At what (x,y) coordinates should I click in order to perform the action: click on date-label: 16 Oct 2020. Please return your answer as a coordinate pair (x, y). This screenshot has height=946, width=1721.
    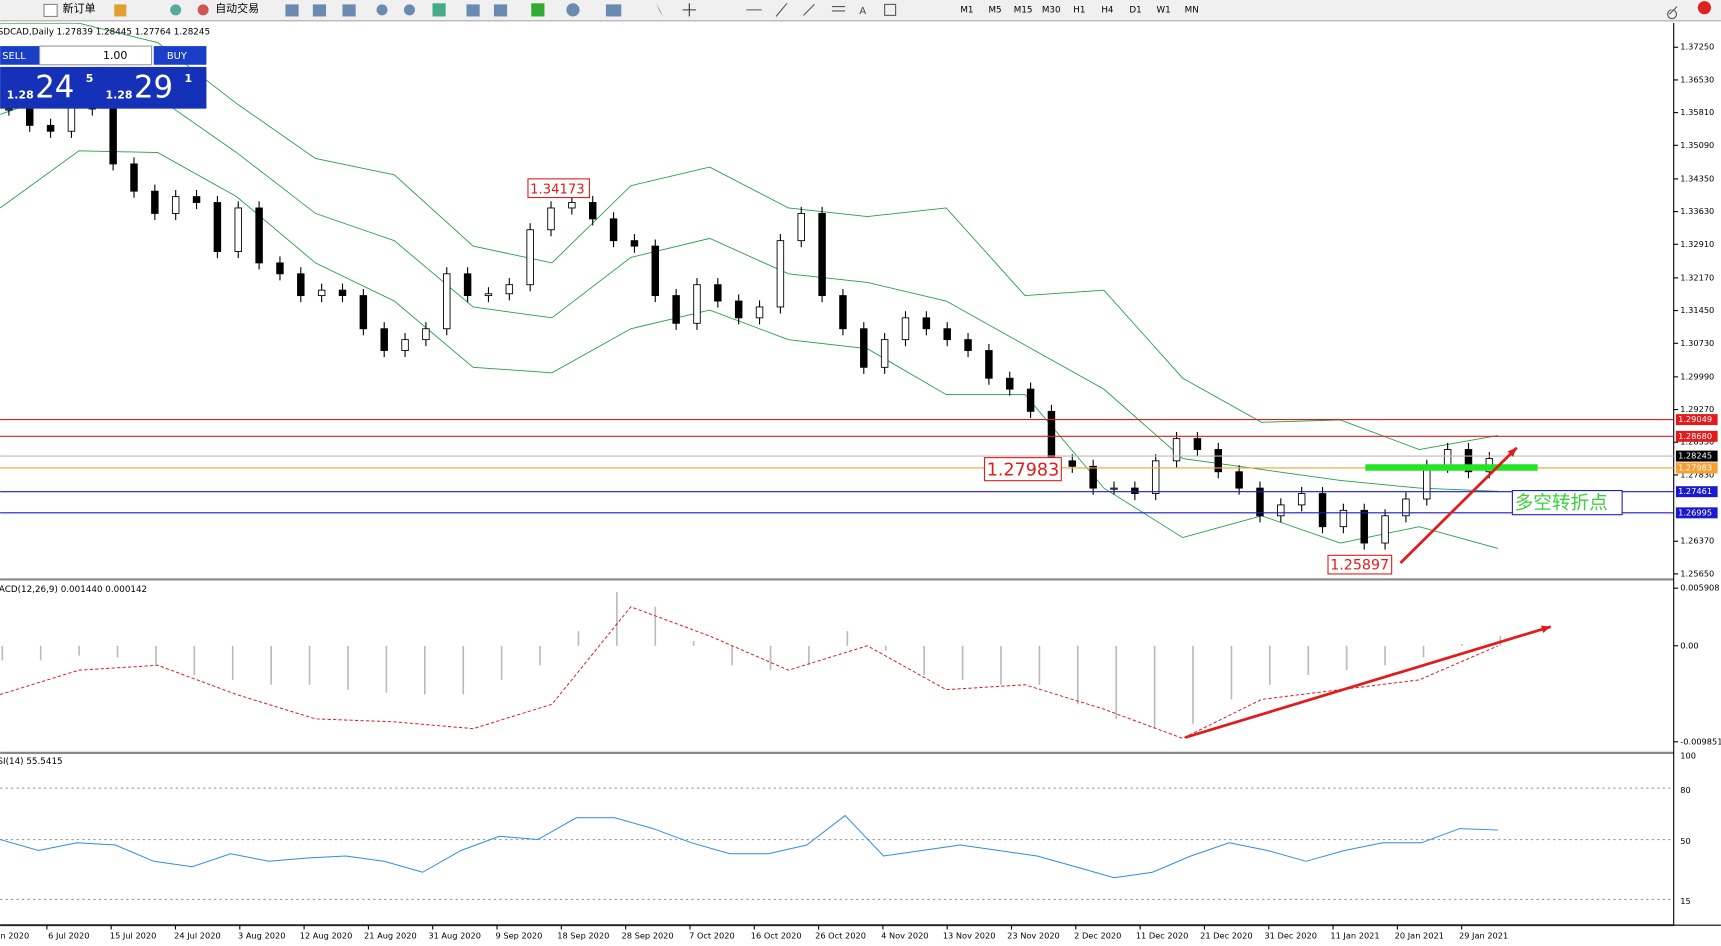
    Looking at the image, I should click on (776, 936).